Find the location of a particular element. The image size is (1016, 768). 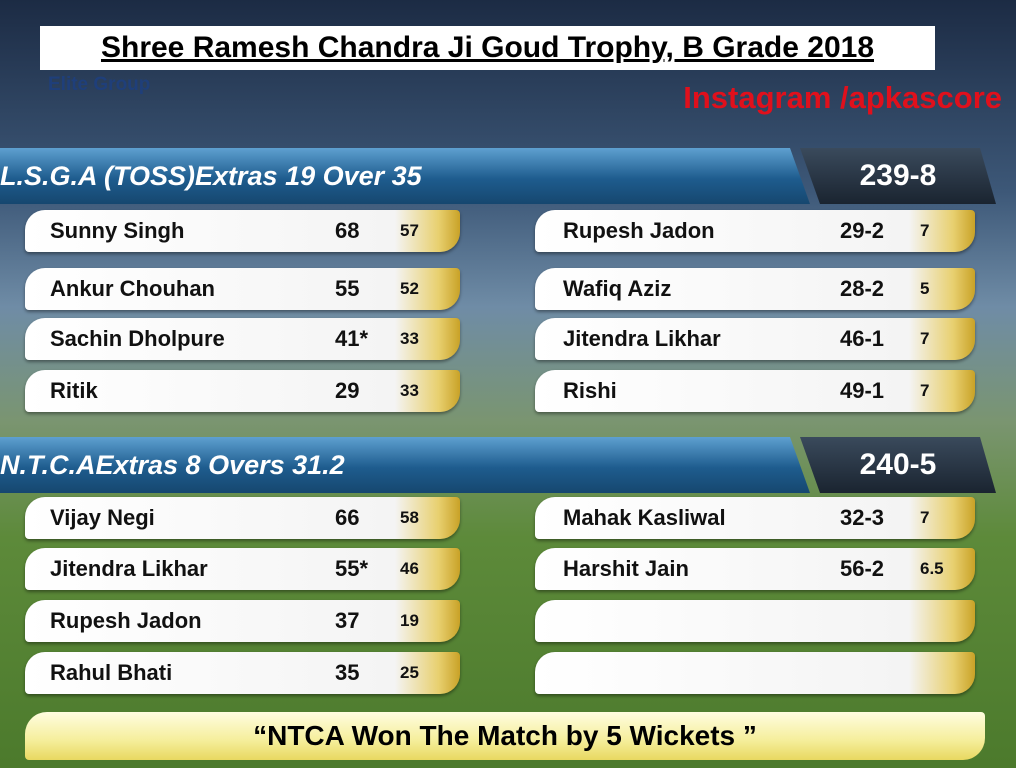

score: 240-5 is located at coordinates (898, 465).